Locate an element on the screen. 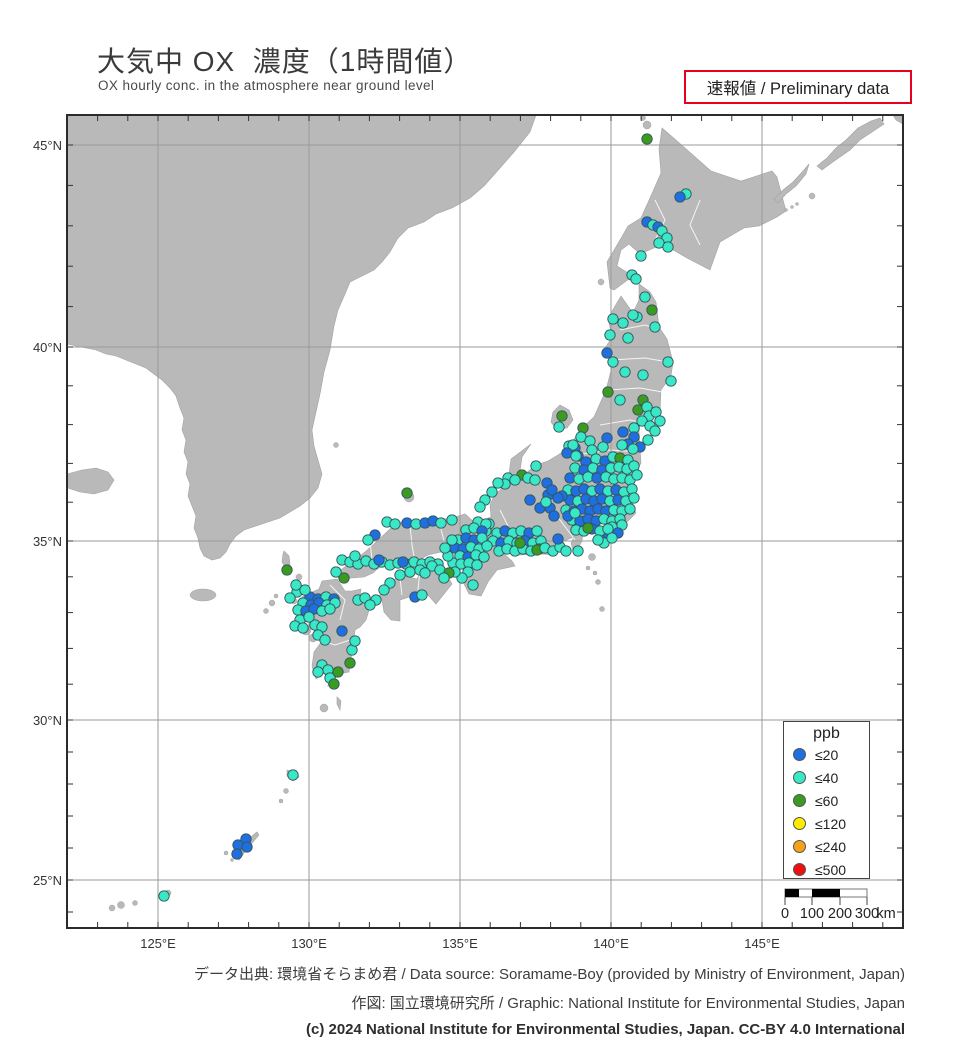  legend-threshold-label: ≤120 is located at coordinates (831, 823).